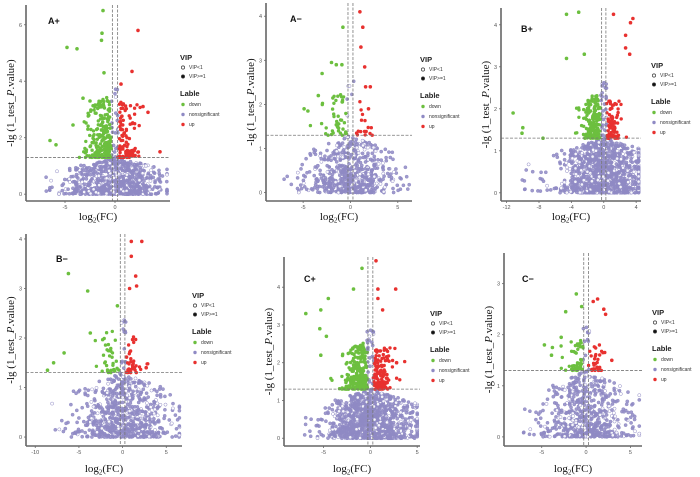 This screenshot has width=700, height=477. What do you see at coordinates (20, 240) in the screenshot?
I see `y-tick-label: 4` at bounding box center [20, 240].